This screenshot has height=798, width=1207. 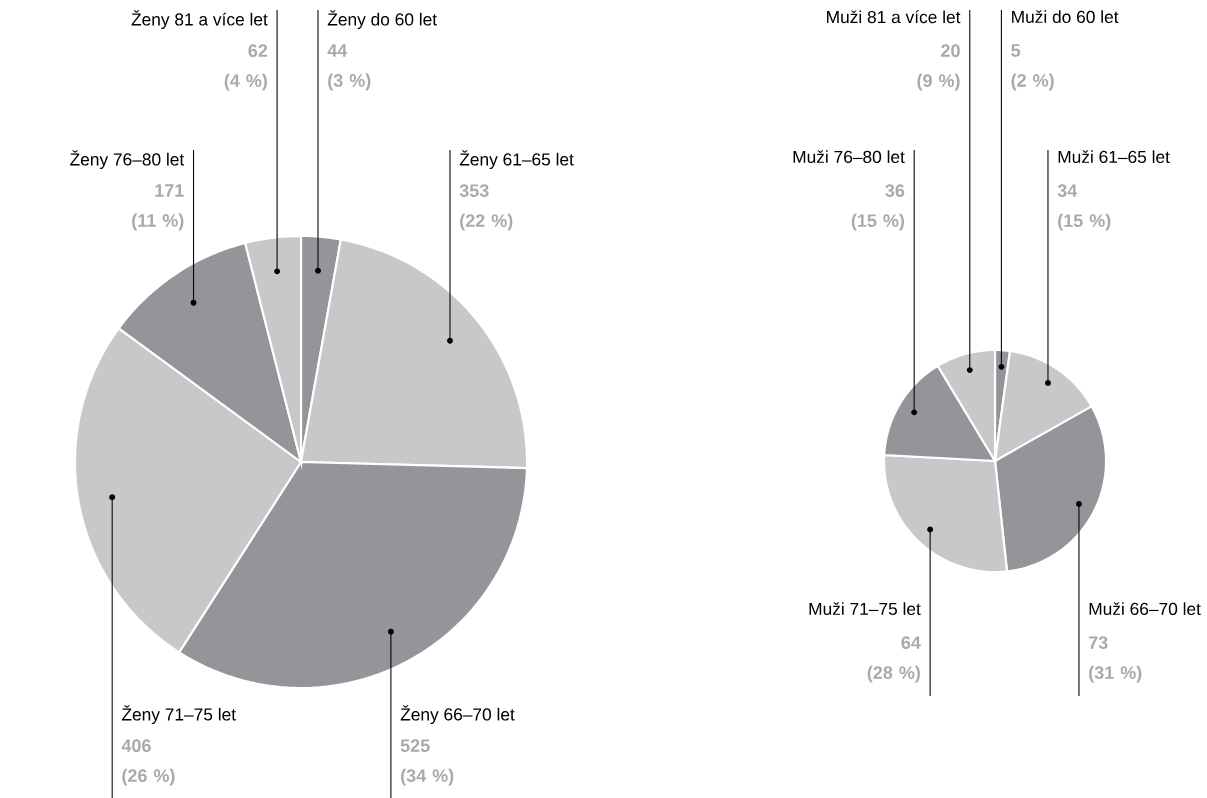 I want to click on slice-label: Ženy 61–65 let, so click(x=516, y=159).